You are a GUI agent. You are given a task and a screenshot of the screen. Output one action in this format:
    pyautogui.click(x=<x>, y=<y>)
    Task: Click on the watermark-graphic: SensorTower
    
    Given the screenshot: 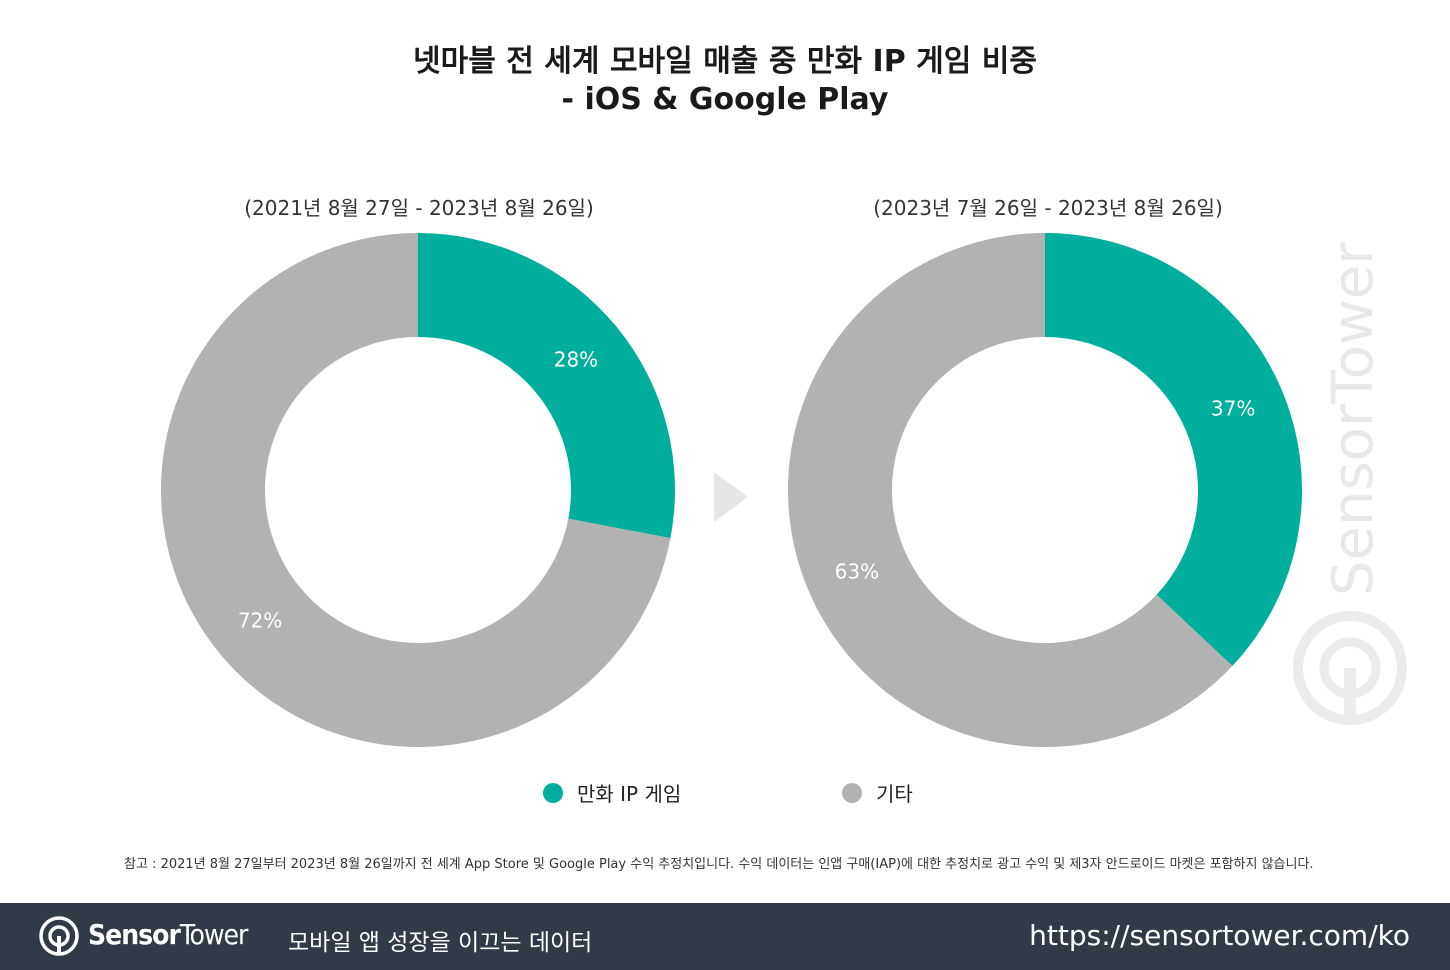 What is the action you would take?
    pyautogui.click(x=1350, y=483)
    